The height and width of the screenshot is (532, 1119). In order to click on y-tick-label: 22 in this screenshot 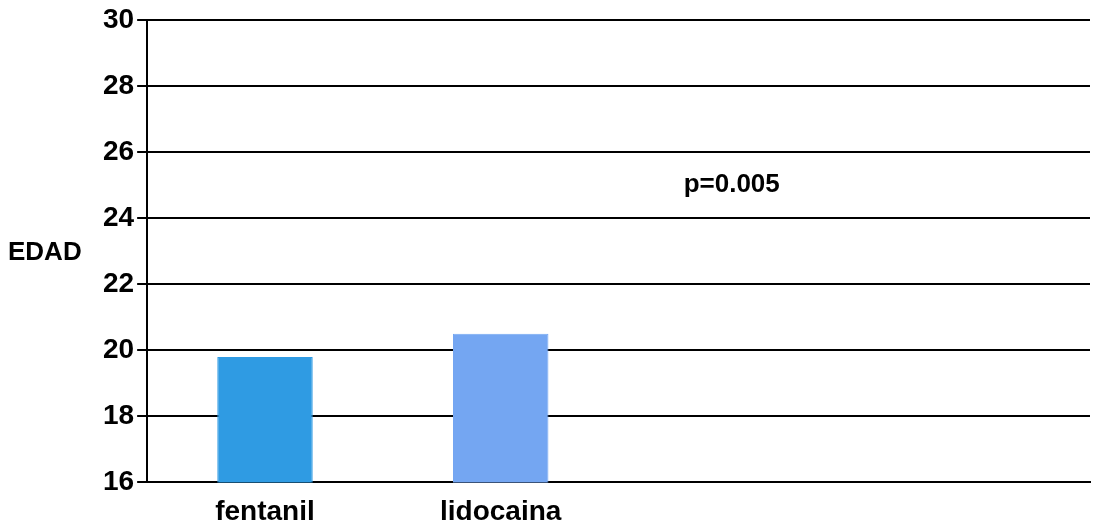, I will do `click(118, 282)`.